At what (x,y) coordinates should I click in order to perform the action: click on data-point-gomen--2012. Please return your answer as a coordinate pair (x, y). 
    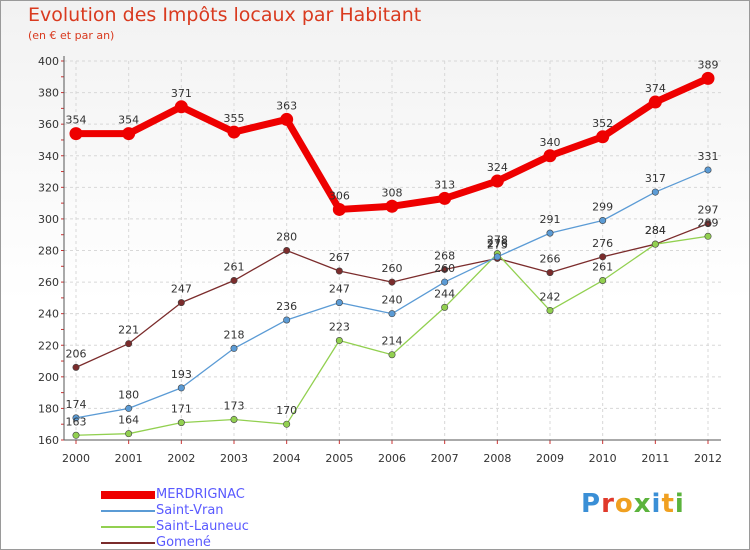
    Looking at the image, I should click on (708, 224).